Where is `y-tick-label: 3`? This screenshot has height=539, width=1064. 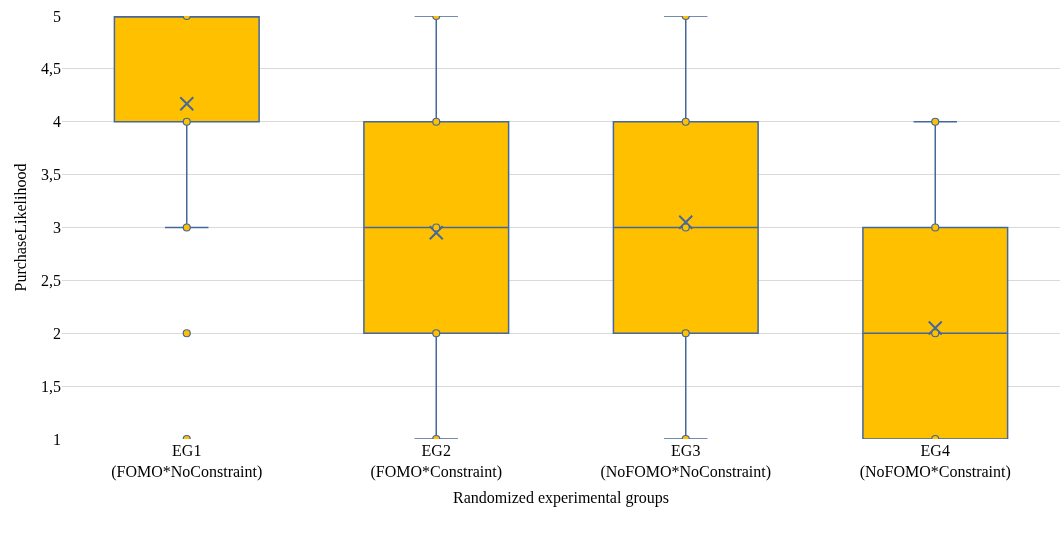
y-tick-label: 3 is located at coordinates (57, 228).